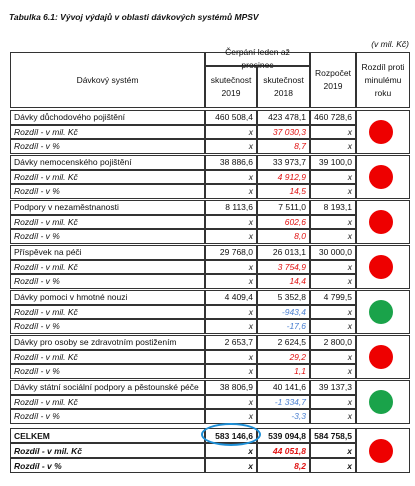  I want to click on value-cell: 2 653,7, so click(231, 342).